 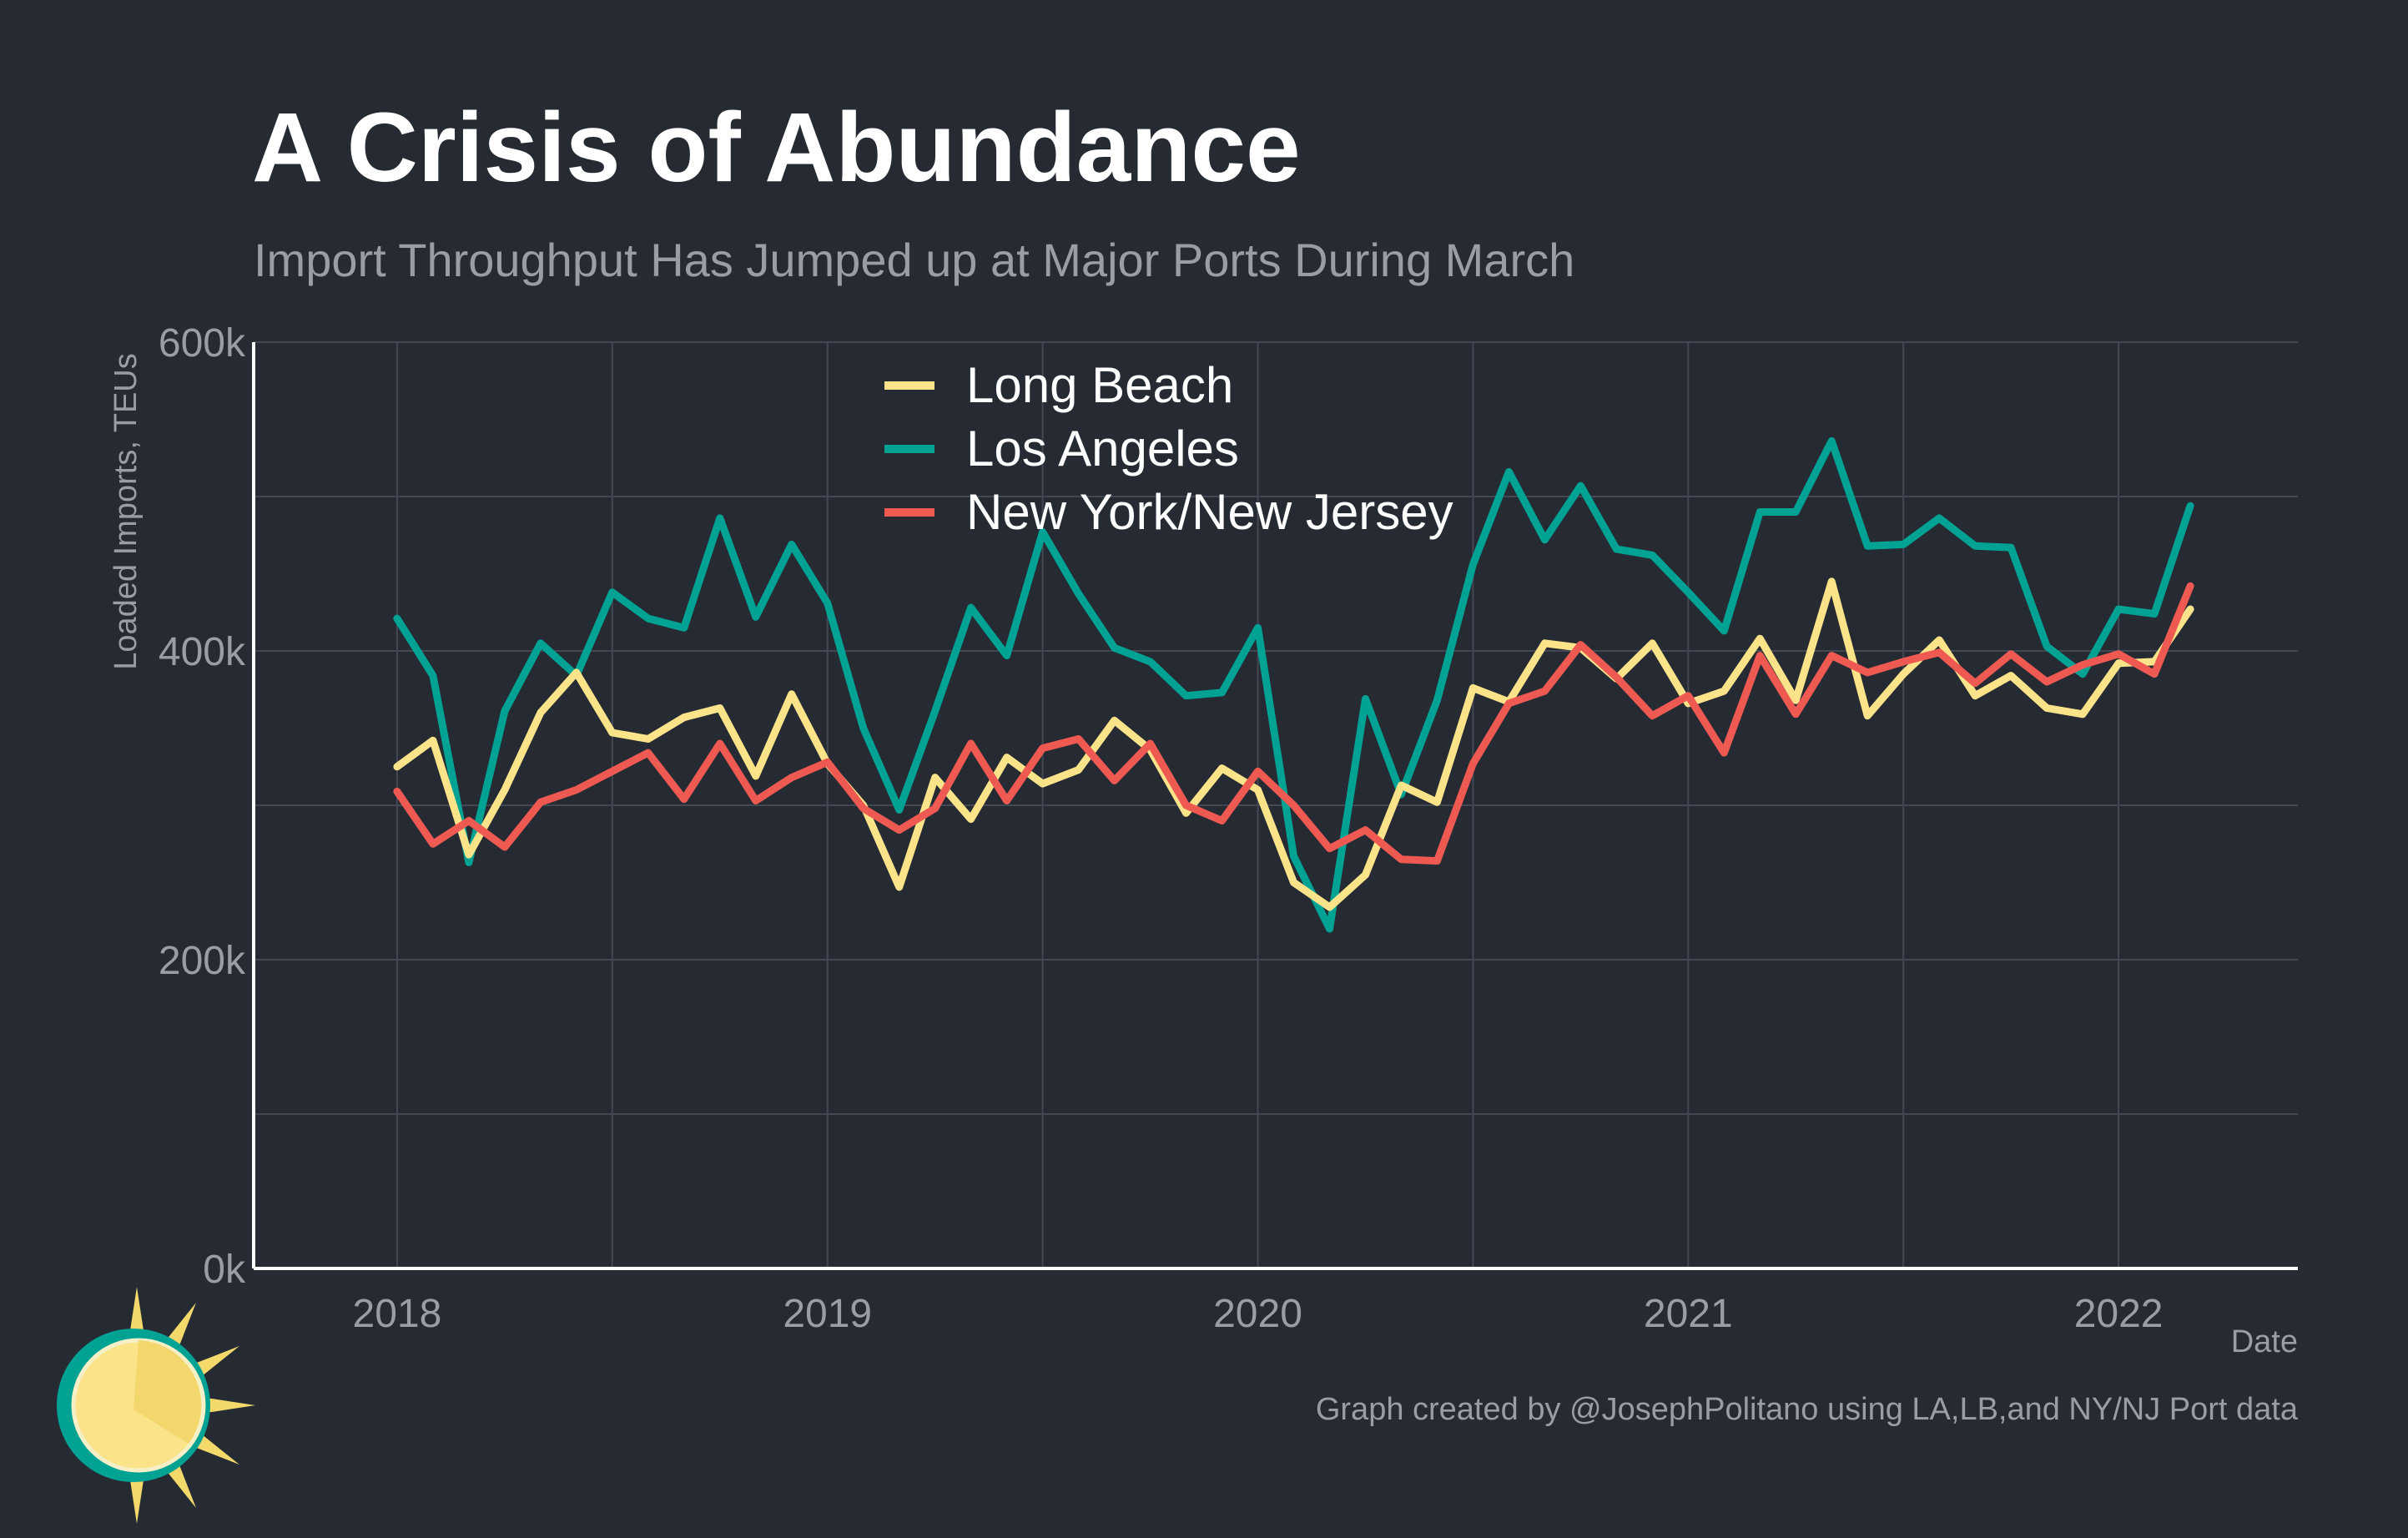 I want to click on chart-title: A Crisis of Abundance, so click(x=776, y=148).